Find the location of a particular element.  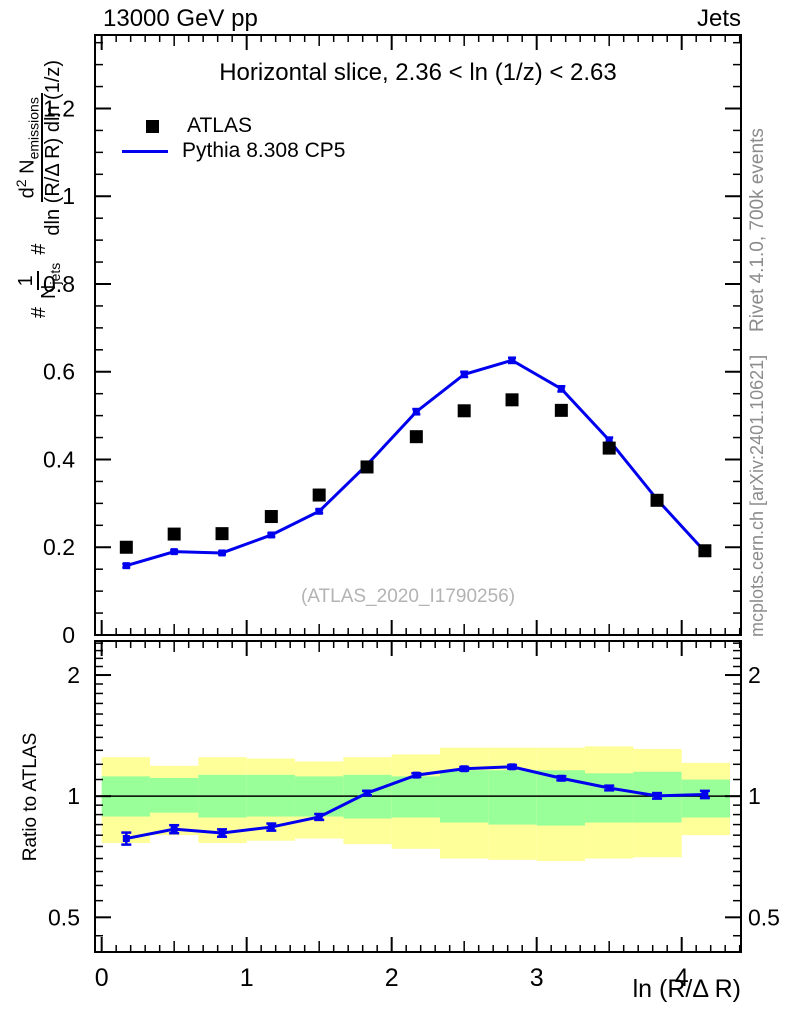

legend-label-atlas: ATLAS is located at coordinates (219, 125).